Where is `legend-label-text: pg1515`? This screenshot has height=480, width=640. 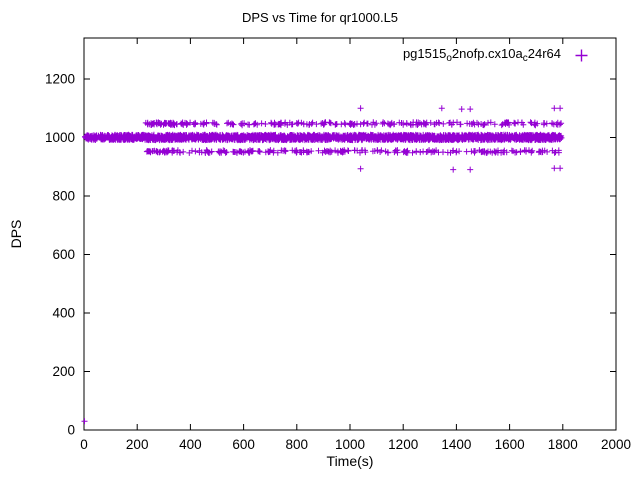 legend-label-text: pg1515 is located at coordinates (424, 53).